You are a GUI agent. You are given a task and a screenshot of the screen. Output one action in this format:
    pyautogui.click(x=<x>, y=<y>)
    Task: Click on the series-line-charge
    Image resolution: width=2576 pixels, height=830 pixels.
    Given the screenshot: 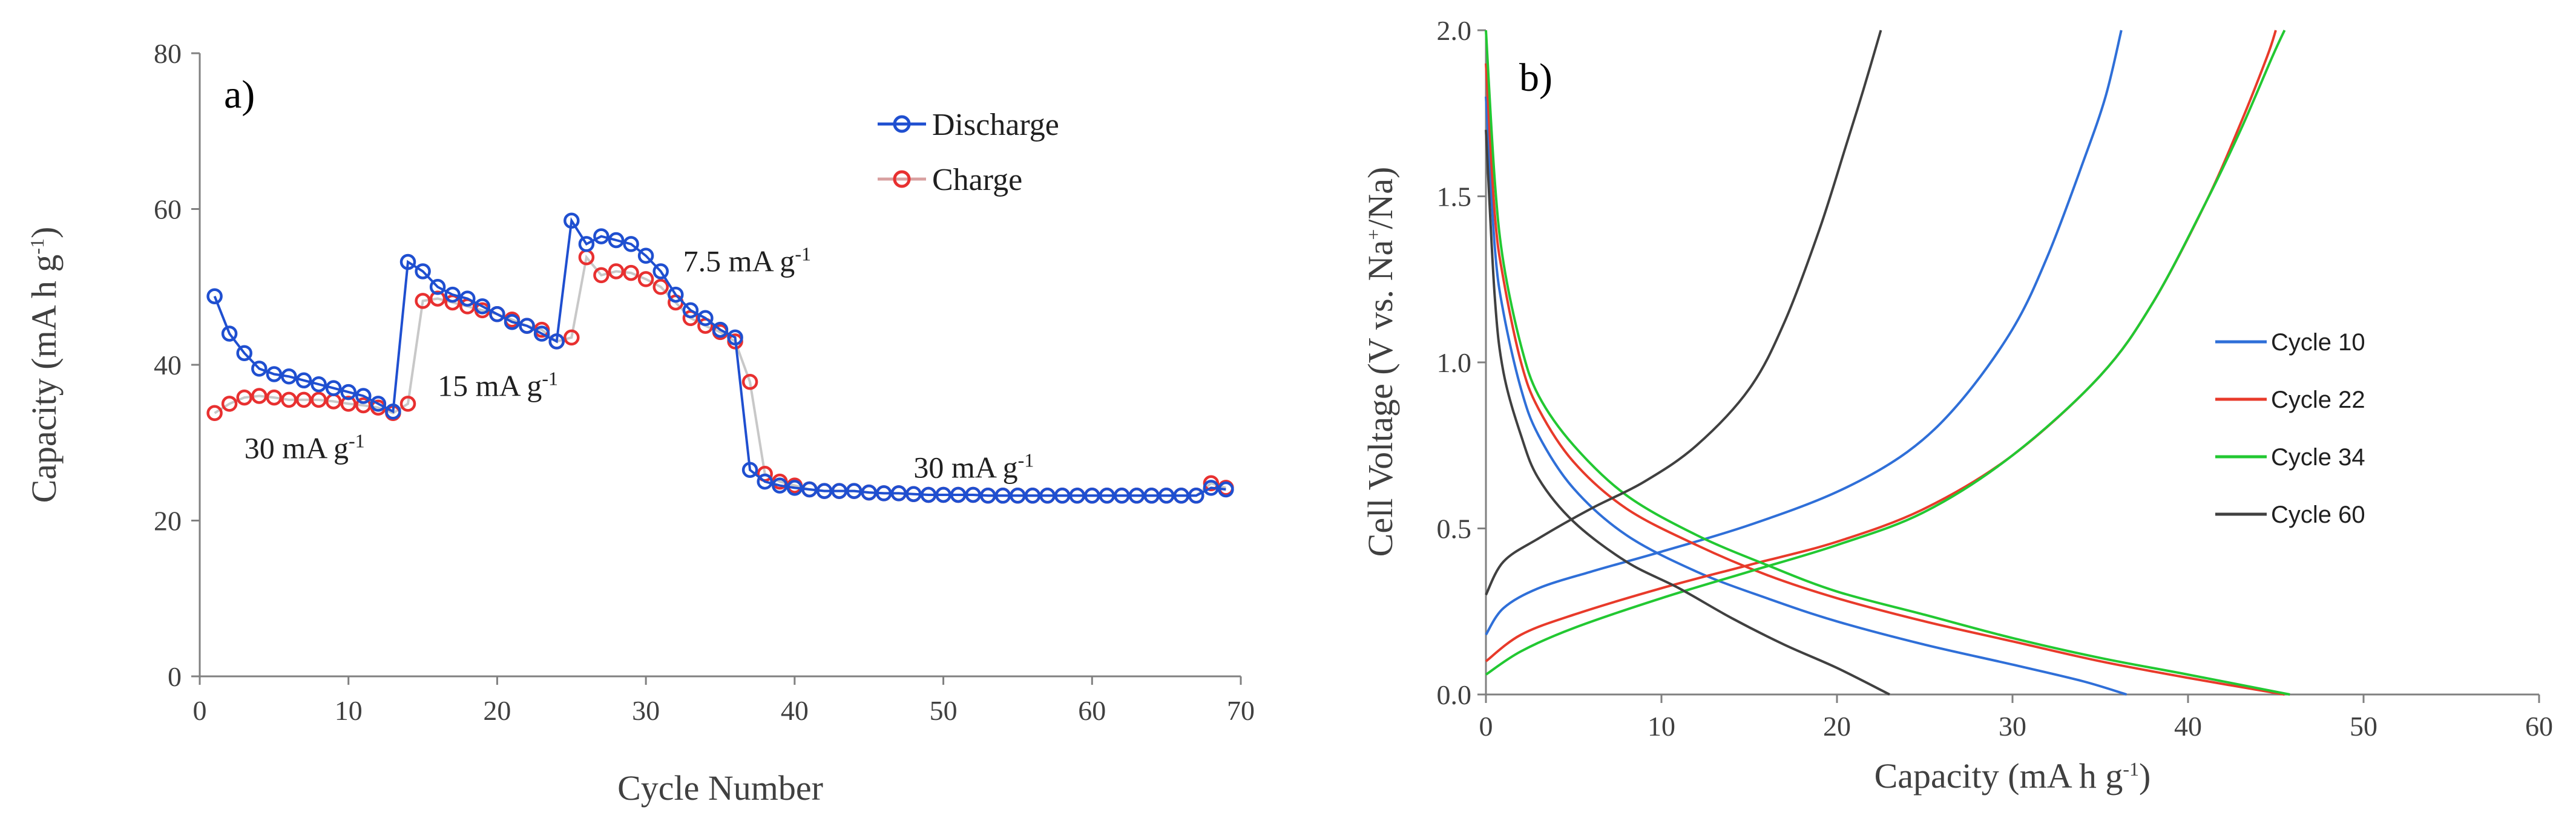 What is the action you would take?
    pyautogui.click(x=720, y=375)
    